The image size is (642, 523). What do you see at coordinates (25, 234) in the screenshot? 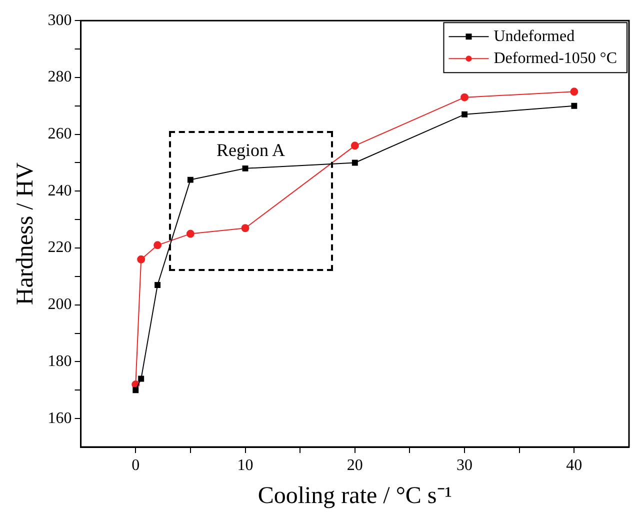
I see `y-axis-title: Hardness / HV` at bounding box center [25, 234].